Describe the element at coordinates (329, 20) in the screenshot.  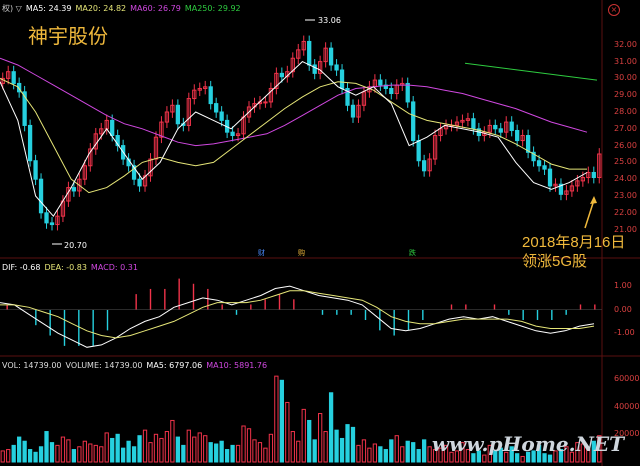
I see `high-price-label: 33.06` at that location.